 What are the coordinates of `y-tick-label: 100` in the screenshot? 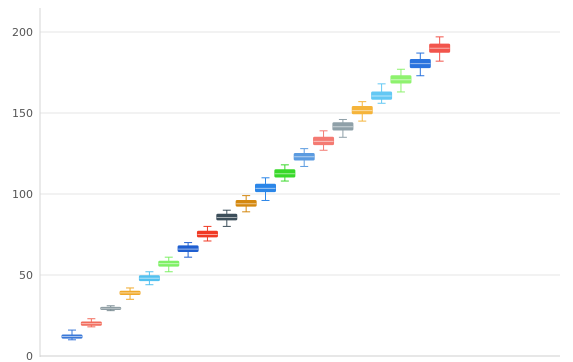 It's located at (22, 194).